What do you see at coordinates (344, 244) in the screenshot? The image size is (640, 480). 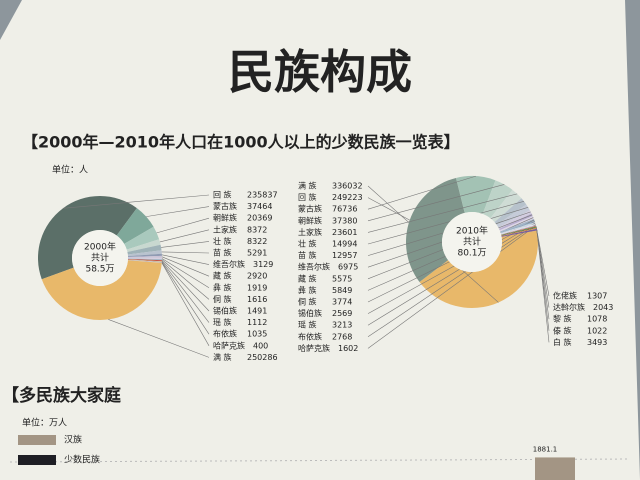 I see `value-label: 14994` at bounding box center [344, 244].